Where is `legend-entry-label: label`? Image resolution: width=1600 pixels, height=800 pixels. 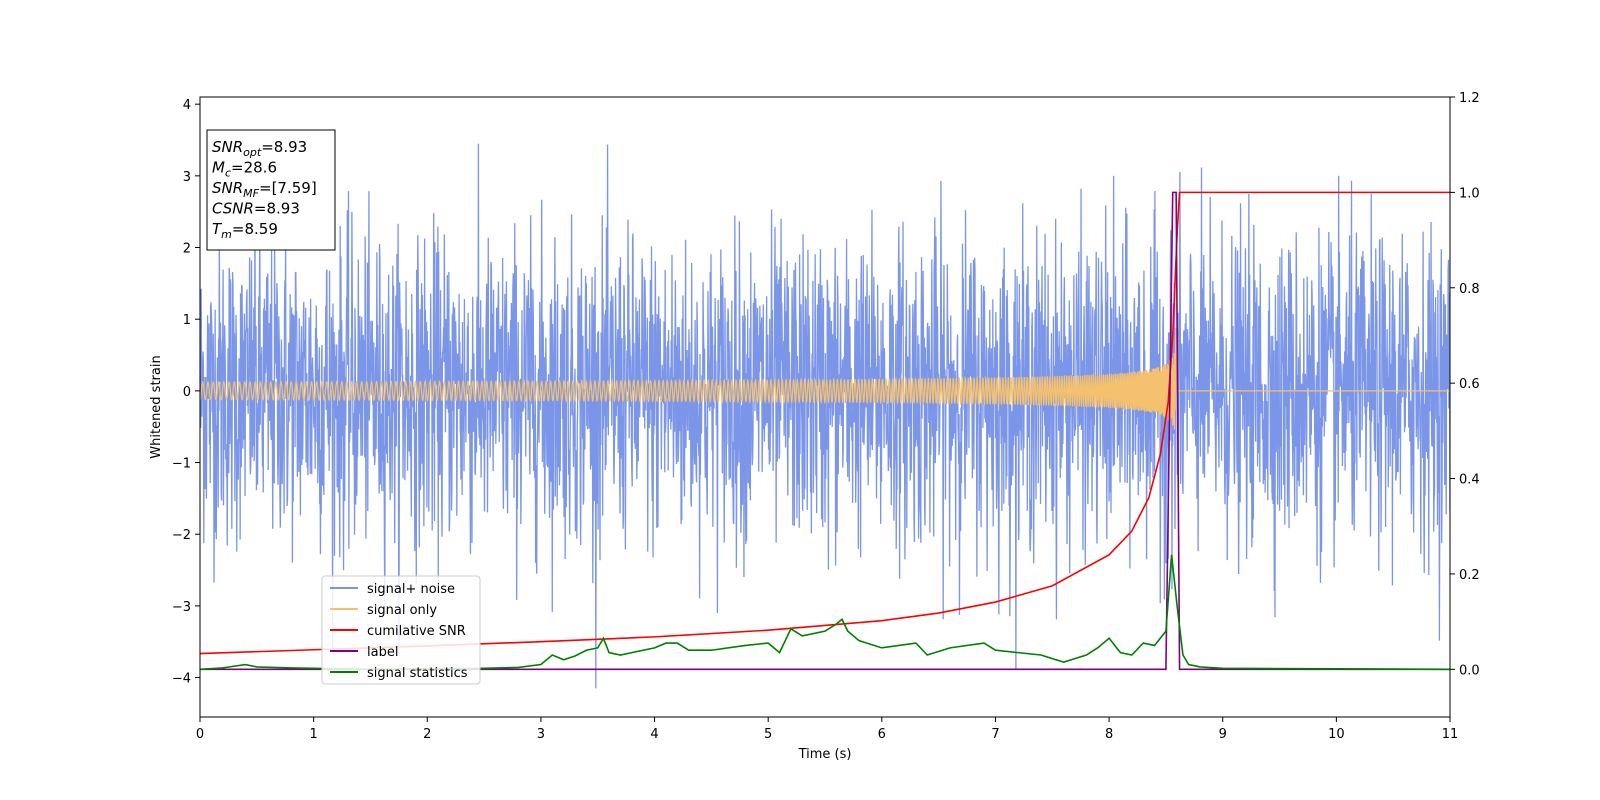
legend-entry-label: label is located at coordinates (382, 652).